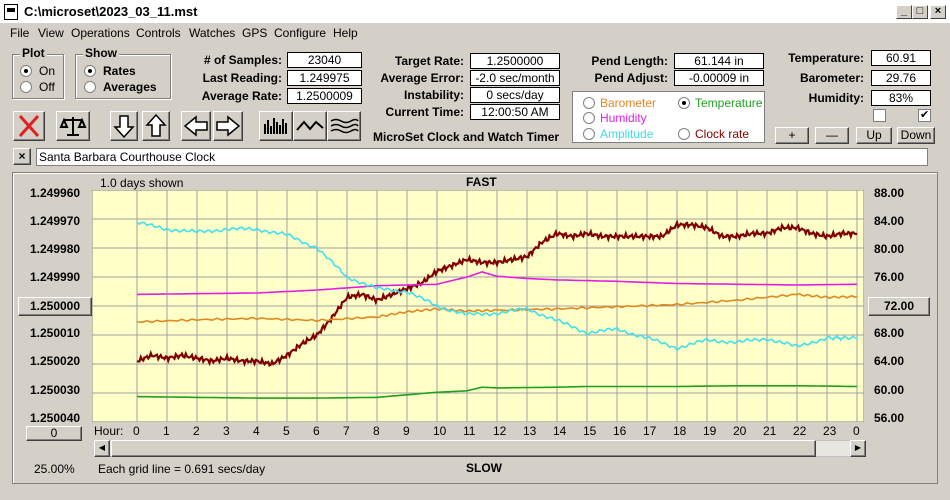 The width and height of the screenshot is (950, 500). I want to click on zoom-label: 25.00%, so click(54, 469).